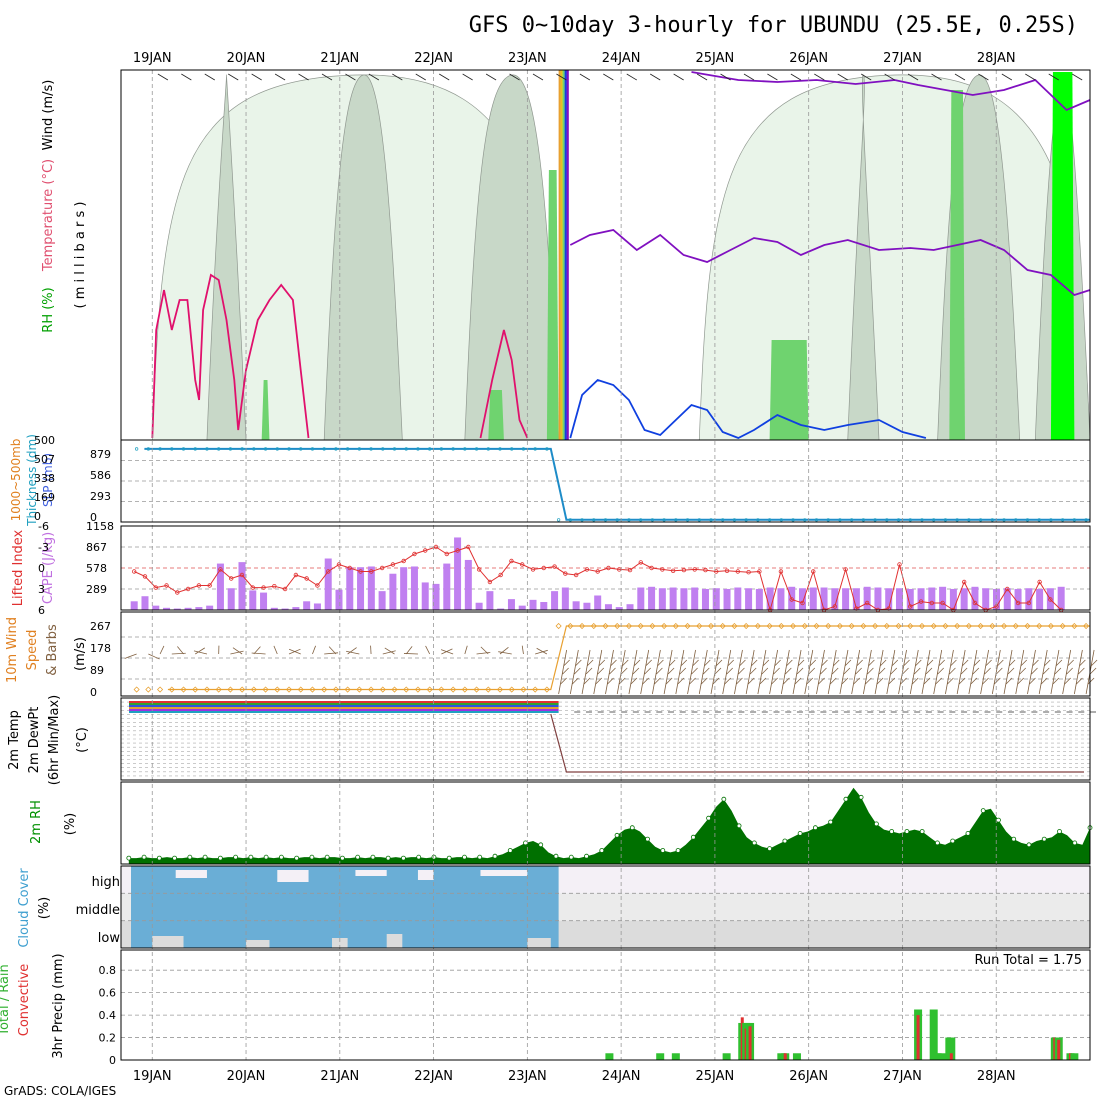  I want to click on lifted-tick: -3, so click(43, 547).